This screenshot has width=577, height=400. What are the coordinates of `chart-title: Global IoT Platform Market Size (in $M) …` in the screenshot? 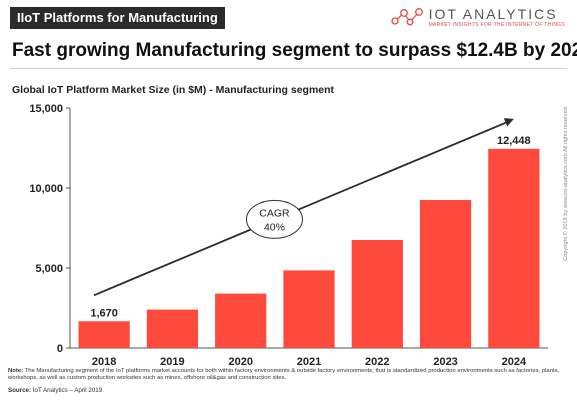 It's located at (173, 90).